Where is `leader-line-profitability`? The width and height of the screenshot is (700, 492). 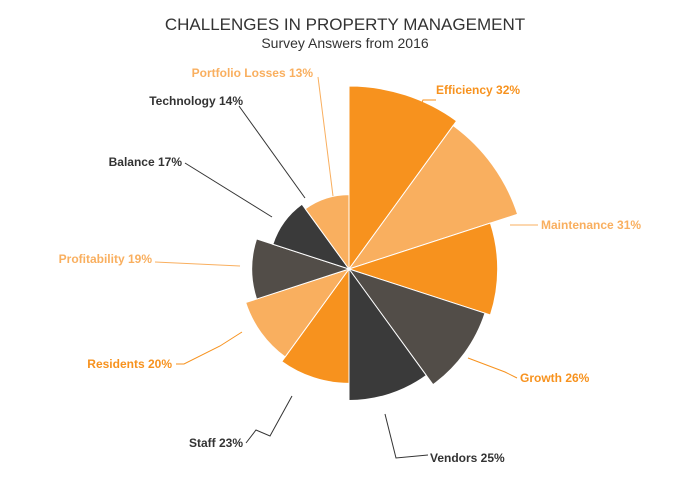
leader-line-profitability is located at coordinates (197, 264).